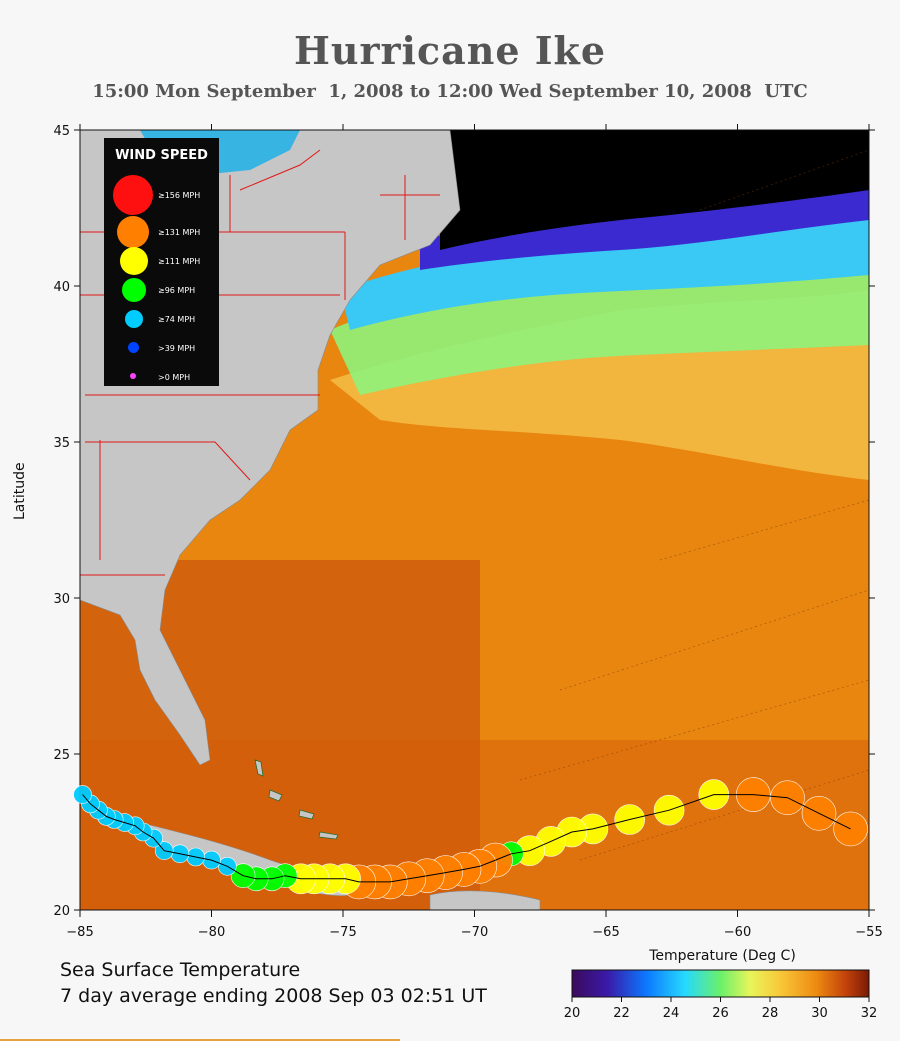  Describe the element at coordinates (61, 131) in the screenshot. I see `y-tick-label: 45` at that location.